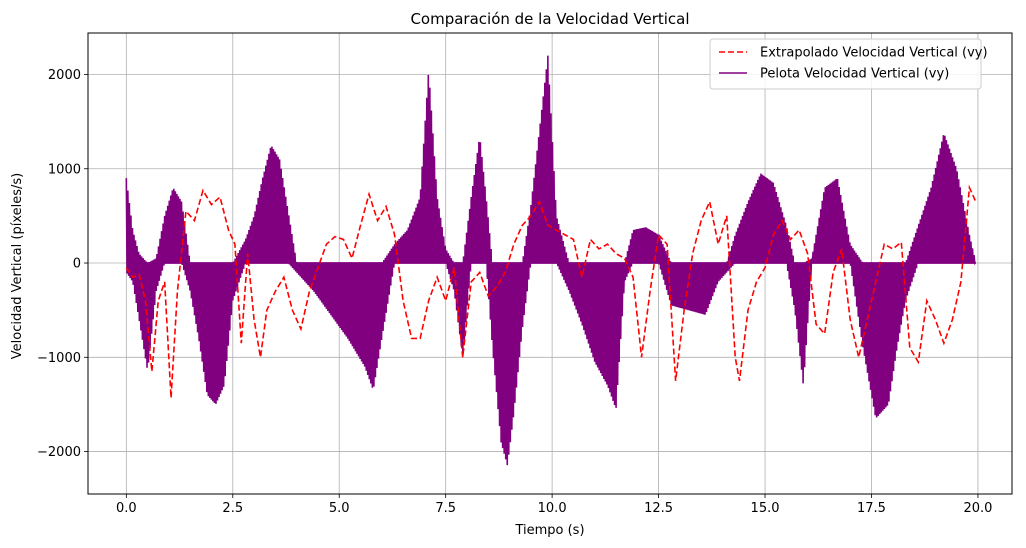 The width and height of the screenshot is (1026, 548). I want to click on x-tick-label: 5.0, so click(339, 508).